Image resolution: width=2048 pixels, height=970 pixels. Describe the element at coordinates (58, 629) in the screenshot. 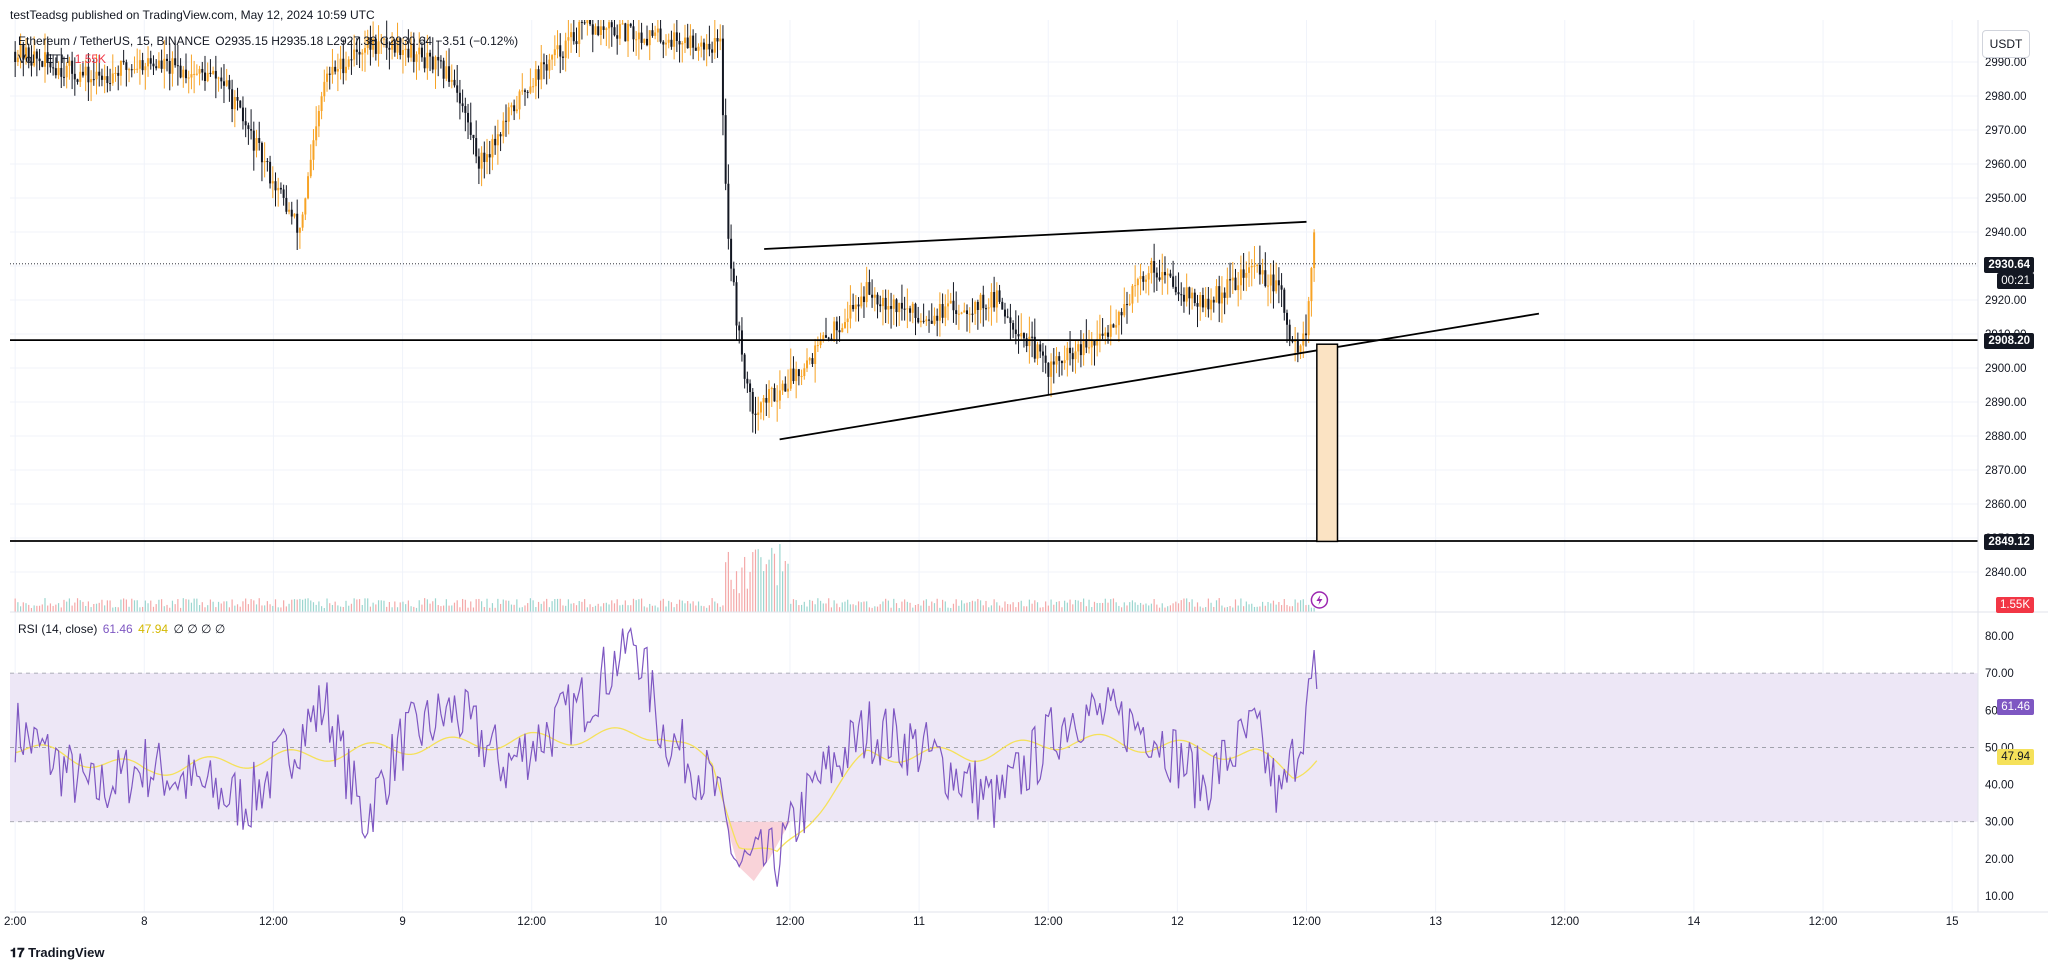

I see `rsi-label: RSI (14, close)` at that location.